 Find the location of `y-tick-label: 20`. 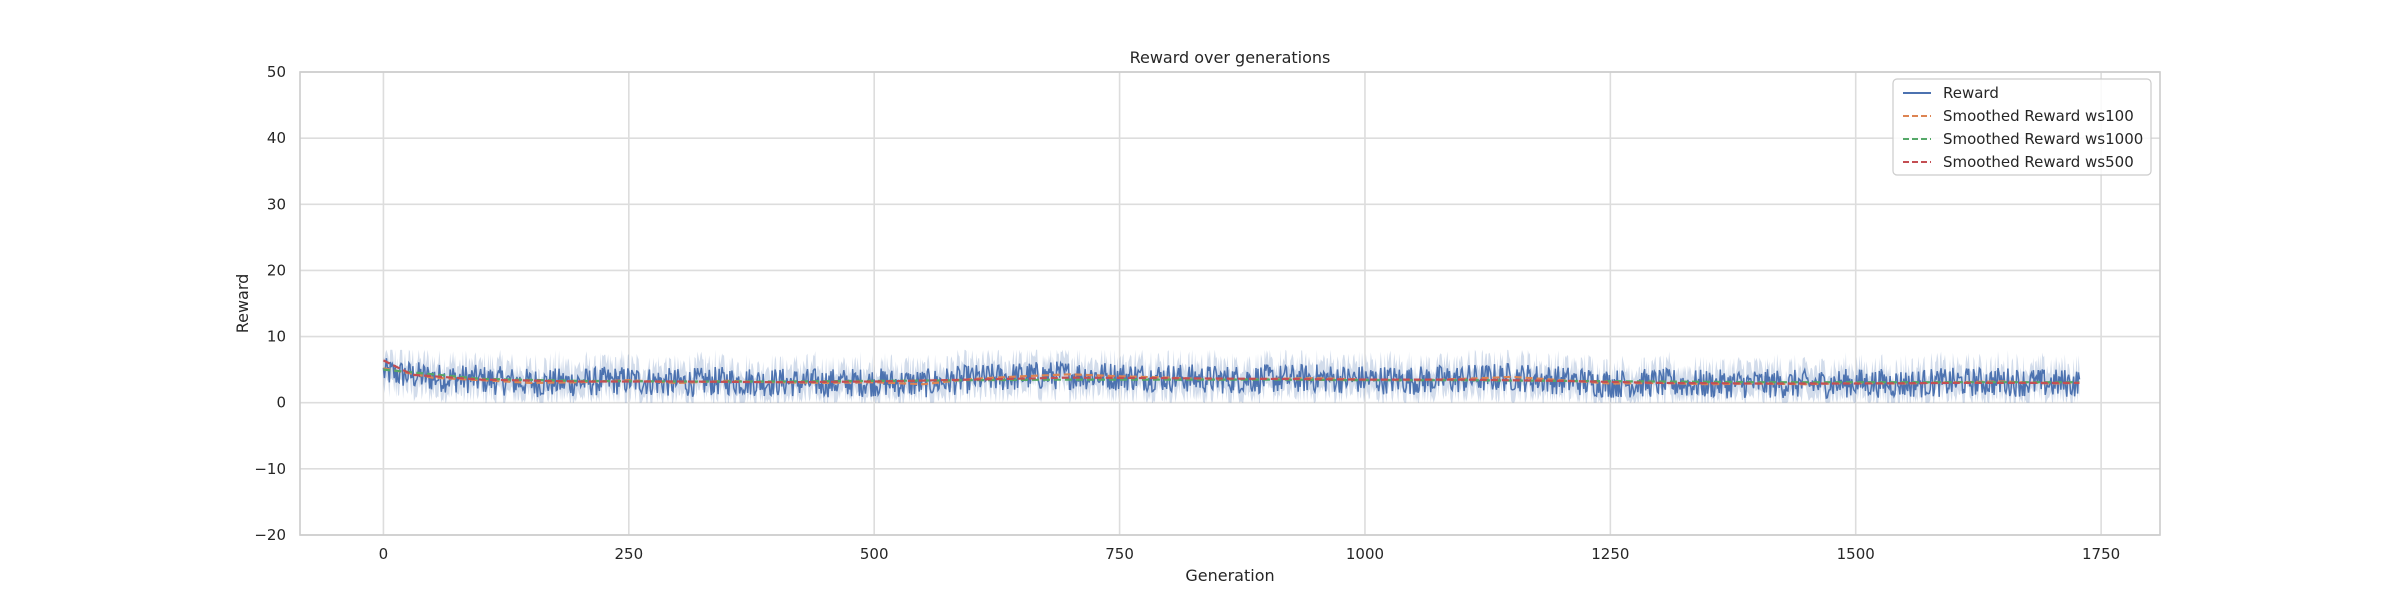

y-tick-label: 20 is located at coordinates (276, 270).